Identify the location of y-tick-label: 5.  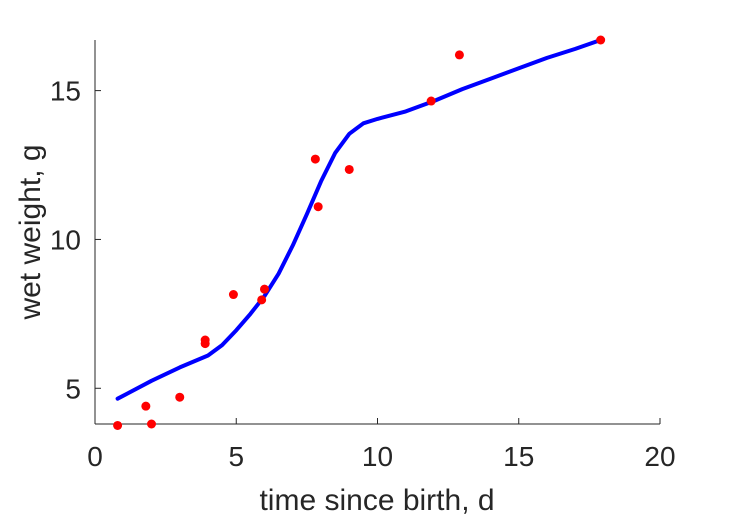
(73, 388).